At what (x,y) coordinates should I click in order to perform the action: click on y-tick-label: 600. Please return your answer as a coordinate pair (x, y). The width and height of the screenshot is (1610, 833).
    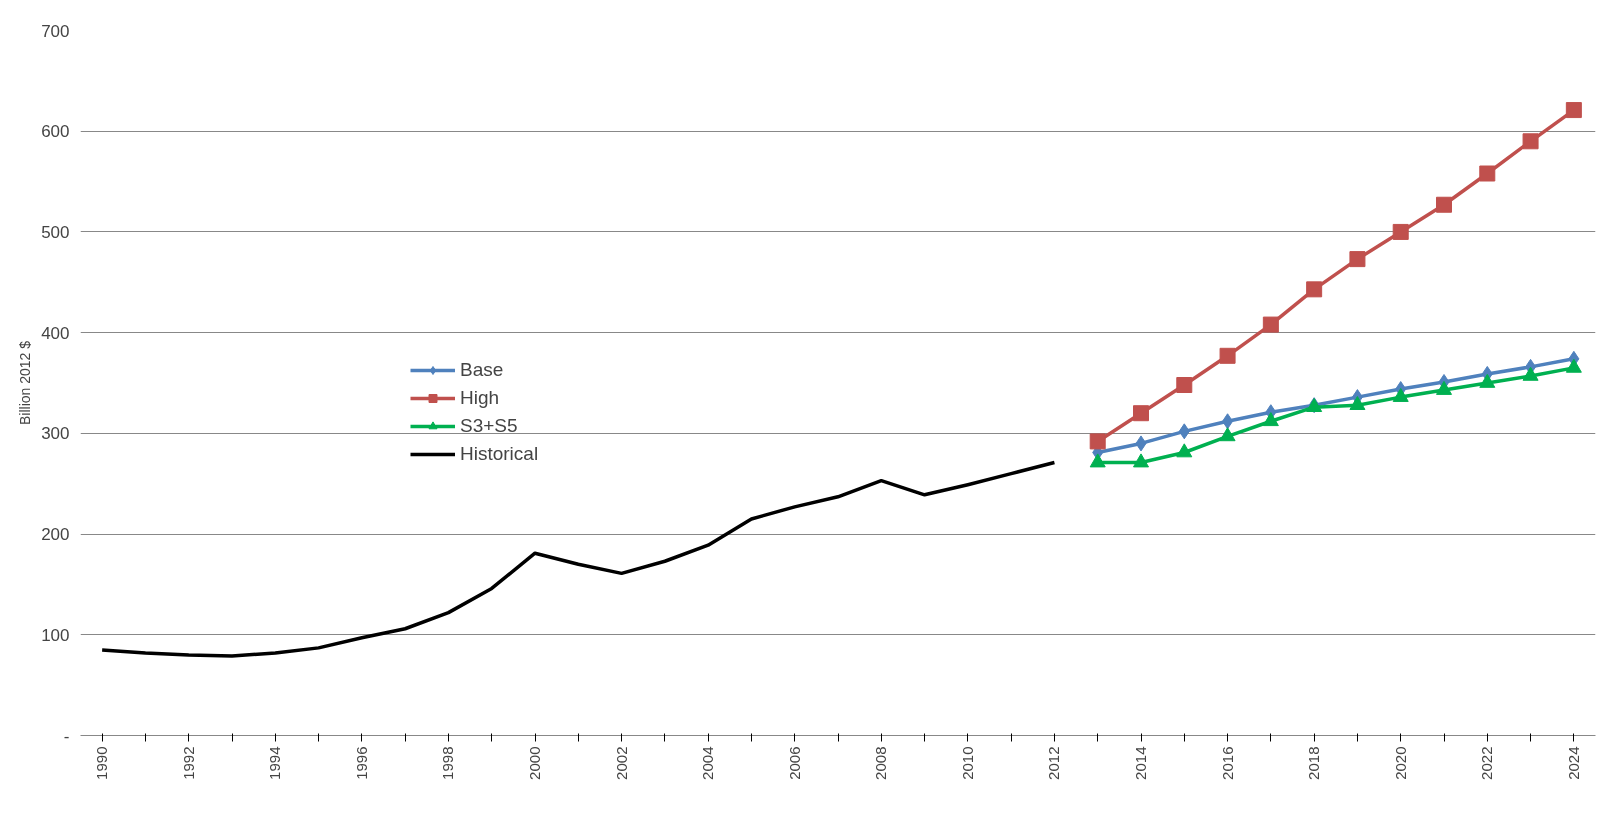
    Looking at the image, I should click on (55, 132).